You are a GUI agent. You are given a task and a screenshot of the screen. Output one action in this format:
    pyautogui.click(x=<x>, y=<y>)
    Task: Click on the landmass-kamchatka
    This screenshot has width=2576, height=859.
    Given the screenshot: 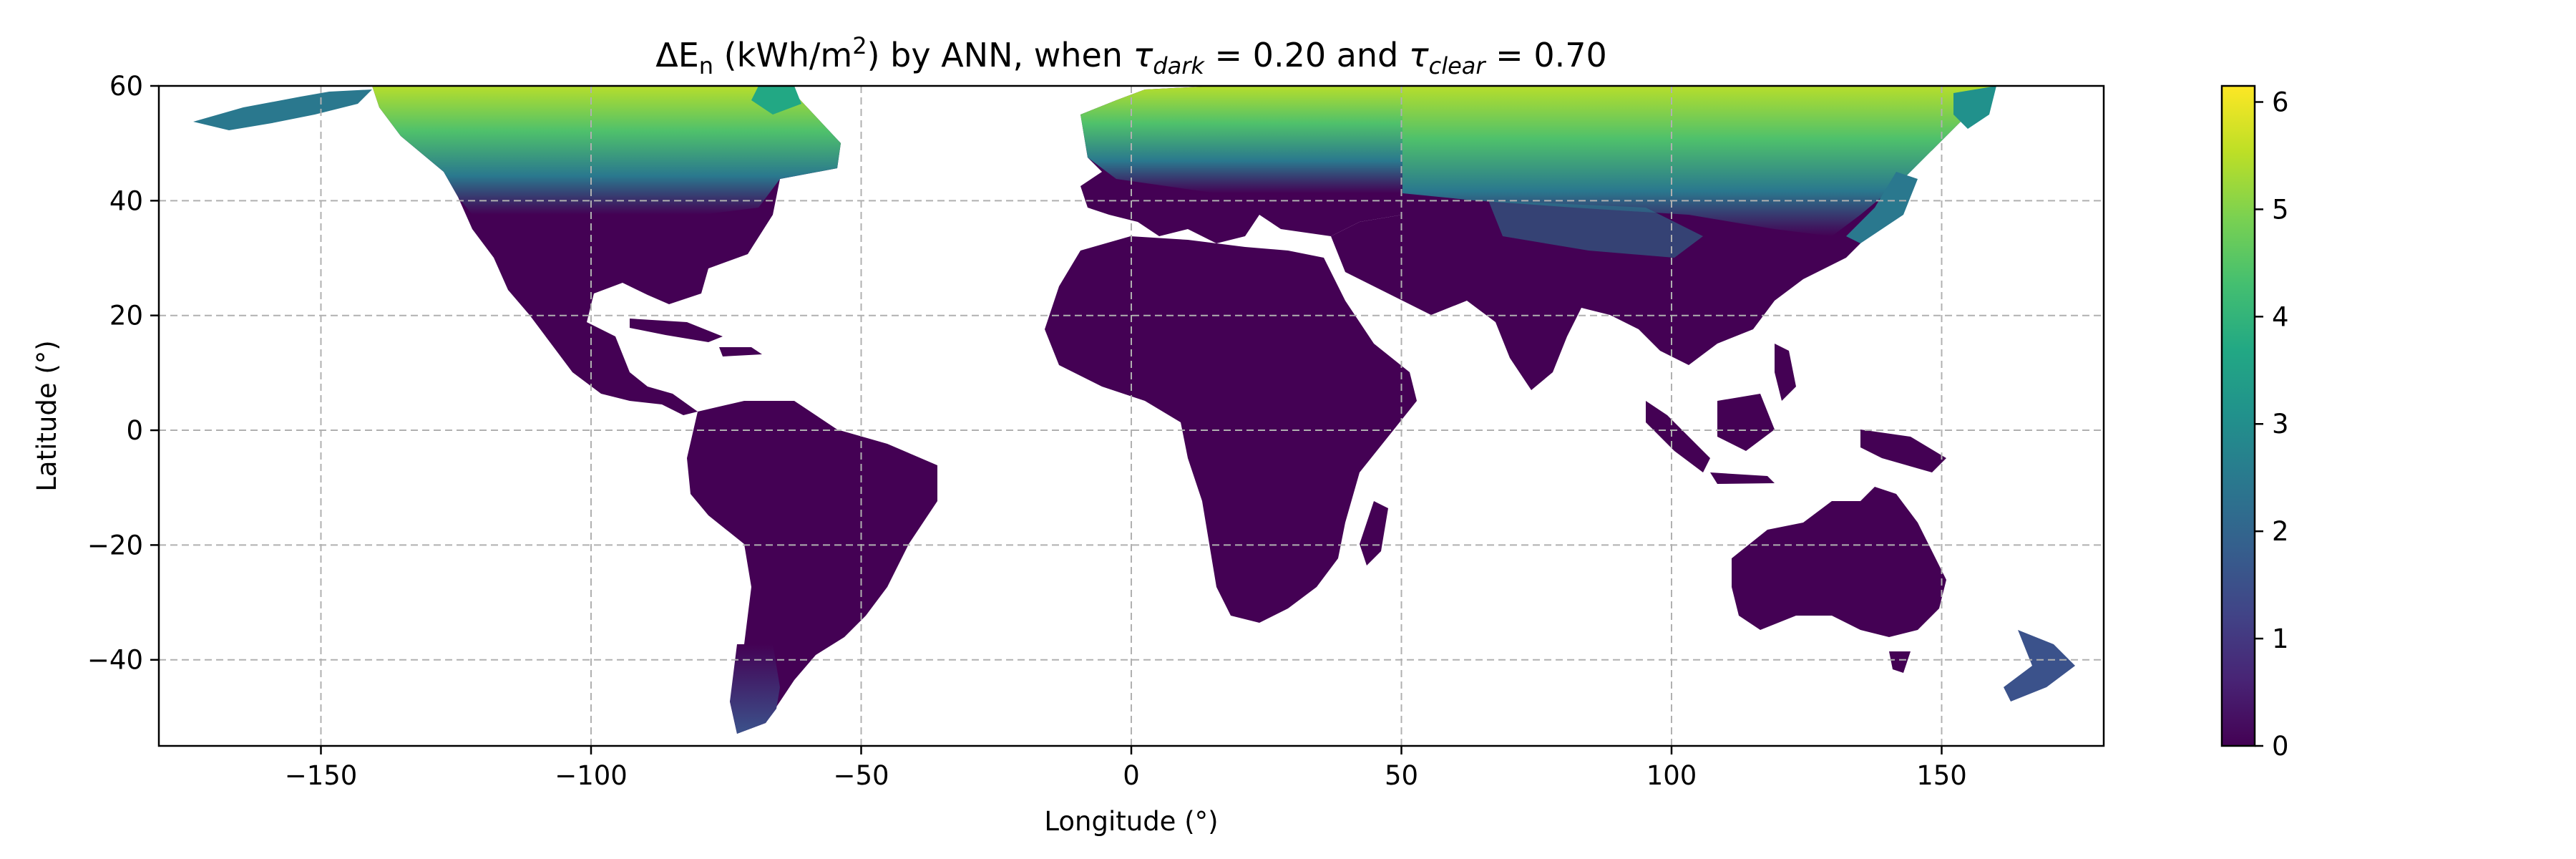 What is the action you would take?
    pyautogui.click(x=1974, y=107)
    